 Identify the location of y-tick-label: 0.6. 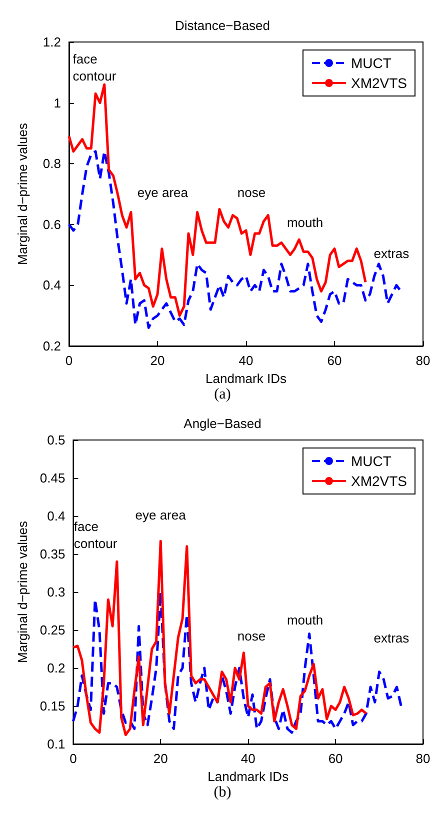
(51, 224).